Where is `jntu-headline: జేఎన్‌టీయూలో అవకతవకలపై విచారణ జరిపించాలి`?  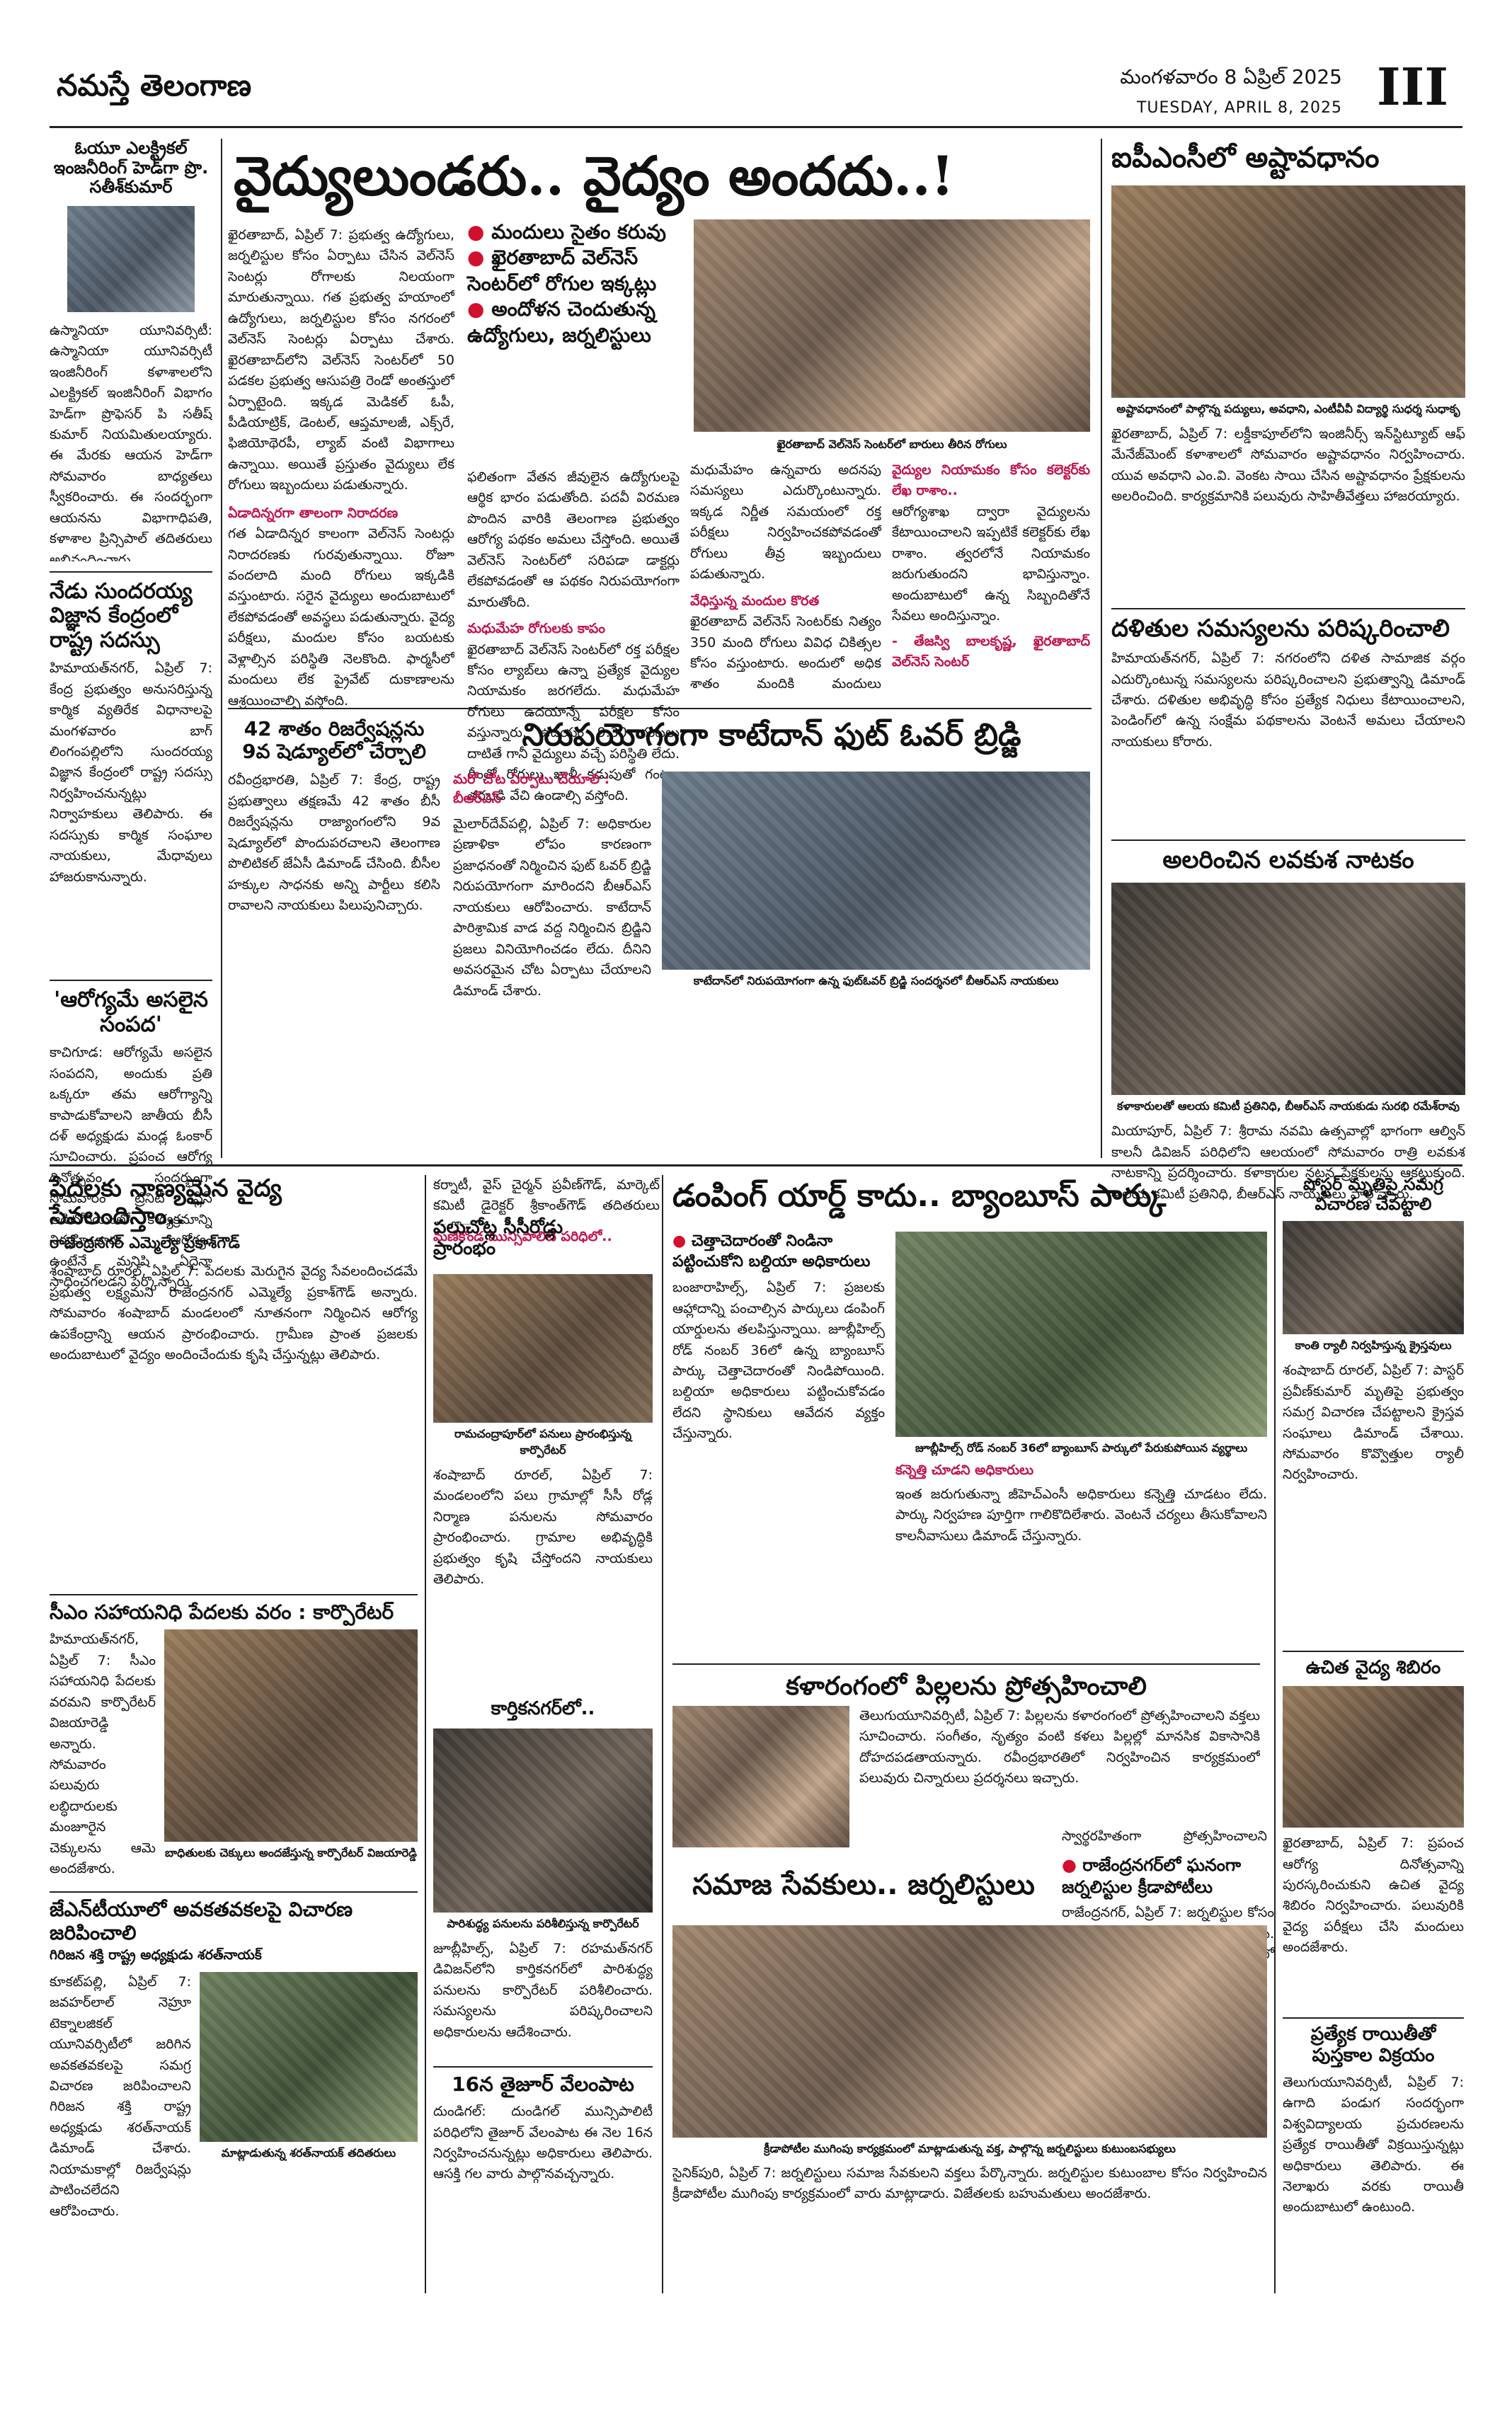
jntu-headline: జేఎన్‌టీయూలో అవకతవకలపై విచారణ జరిపించాలి is located at coordinates (234, 1917).